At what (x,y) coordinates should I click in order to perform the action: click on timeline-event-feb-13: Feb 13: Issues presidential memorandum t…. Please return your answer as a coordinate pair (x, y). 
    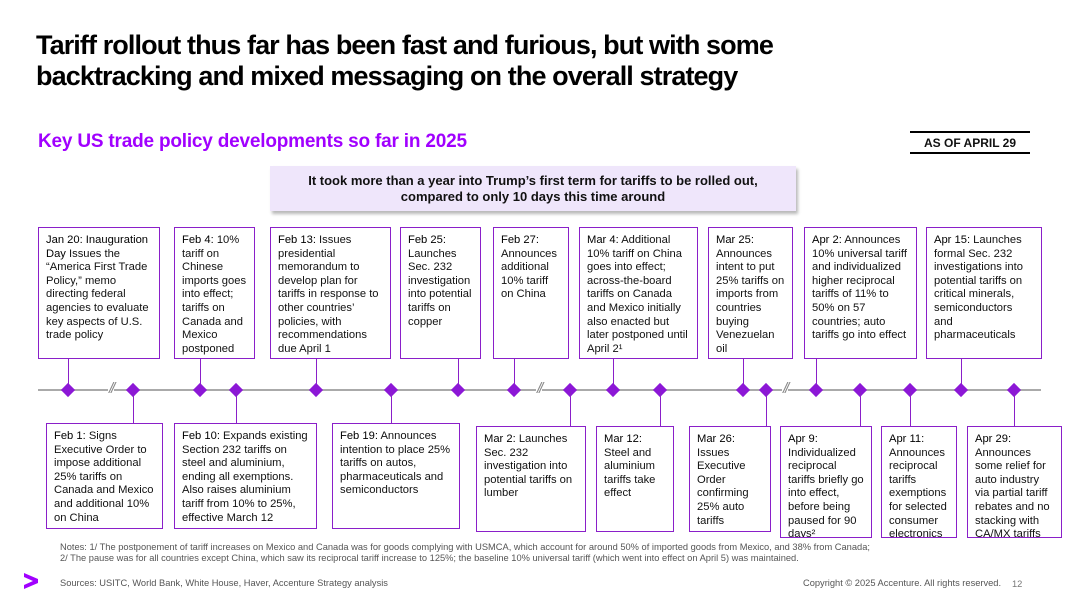
    Looking at the image, I should click on (330, 293).